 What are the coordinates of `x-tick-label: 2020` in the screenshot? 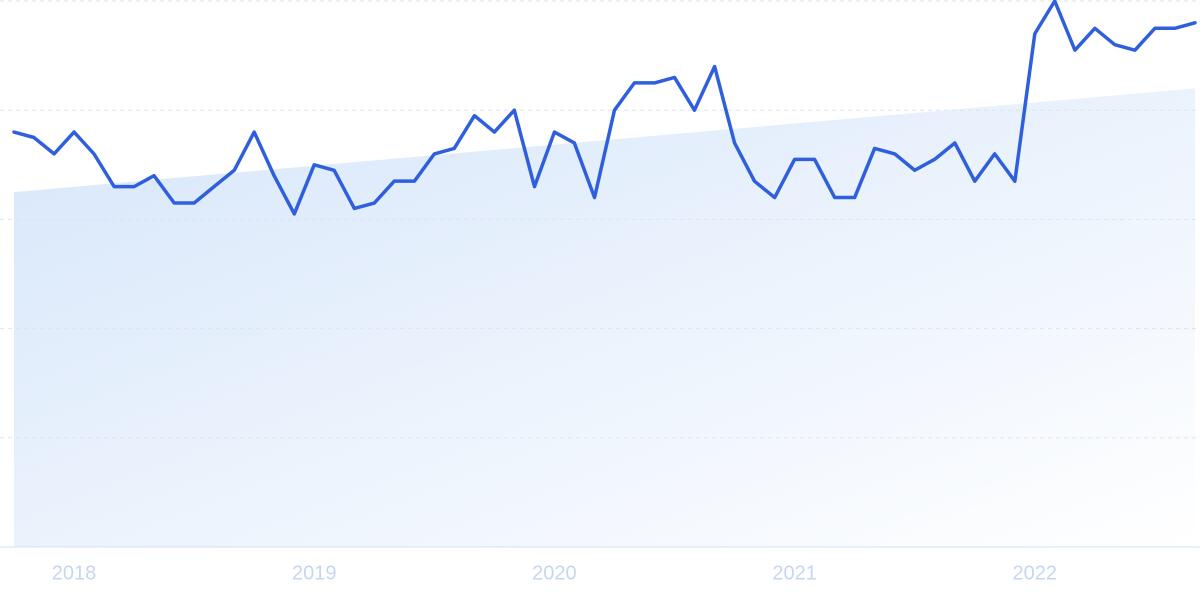 It's located at (554, 573).